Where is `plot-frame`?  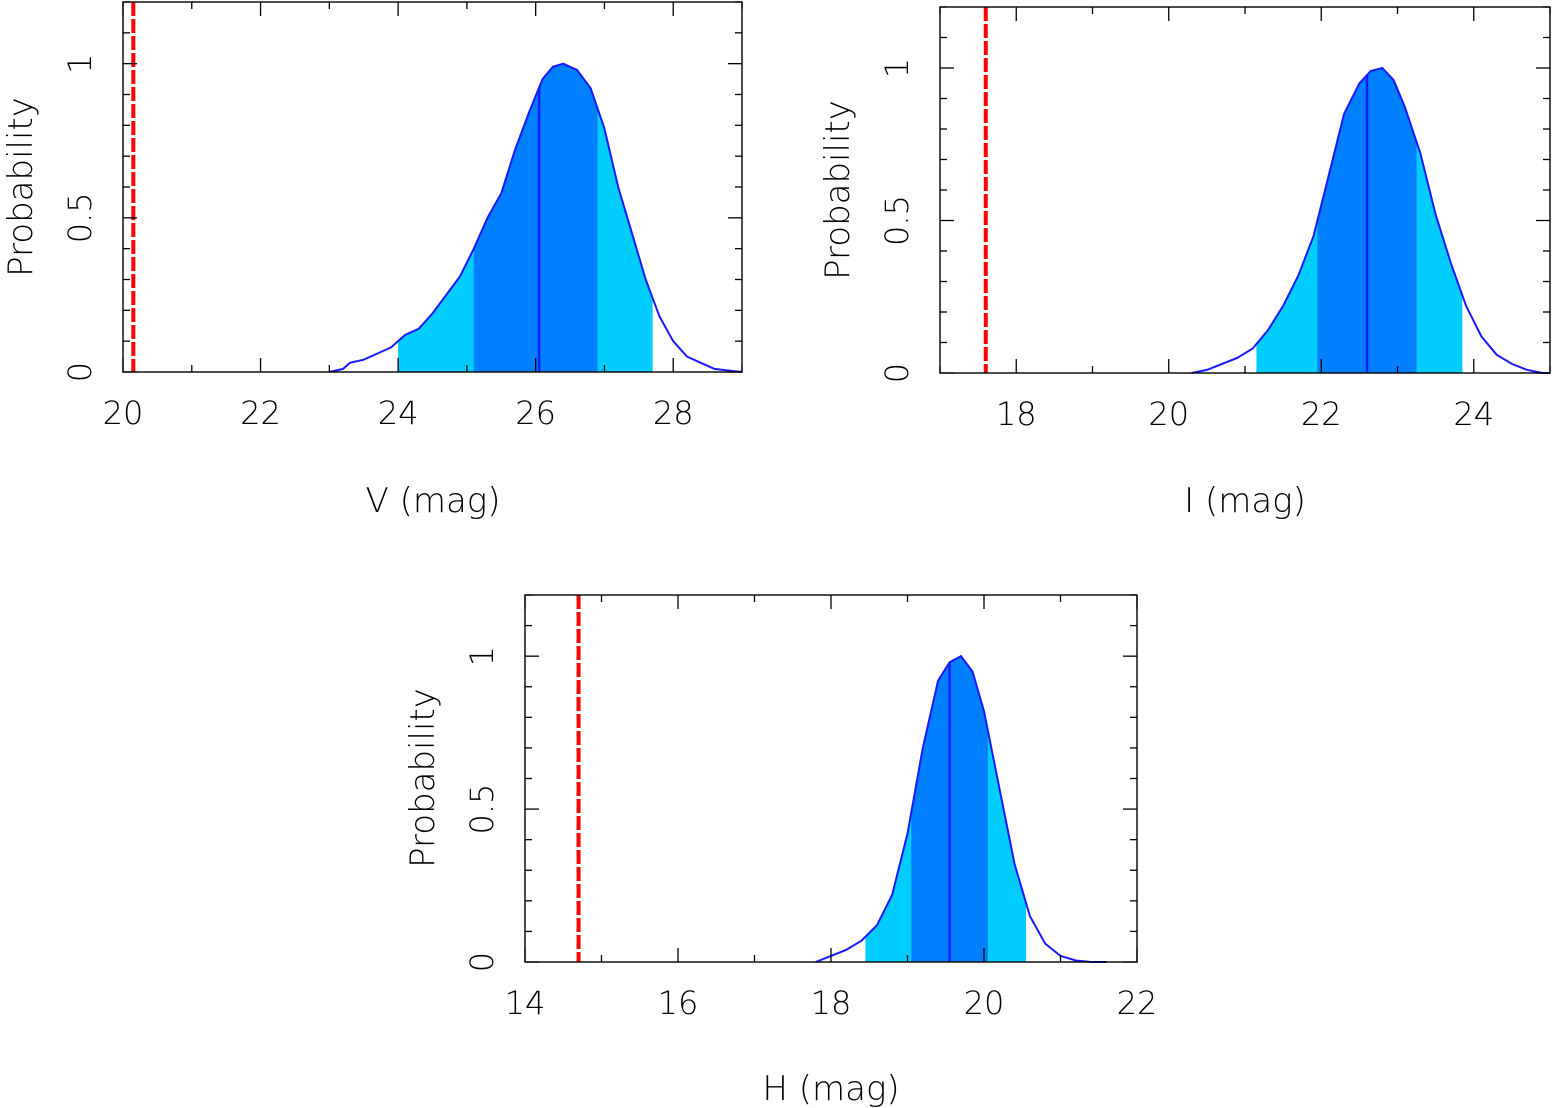
plot-frame is located at coordinates (831, 778).